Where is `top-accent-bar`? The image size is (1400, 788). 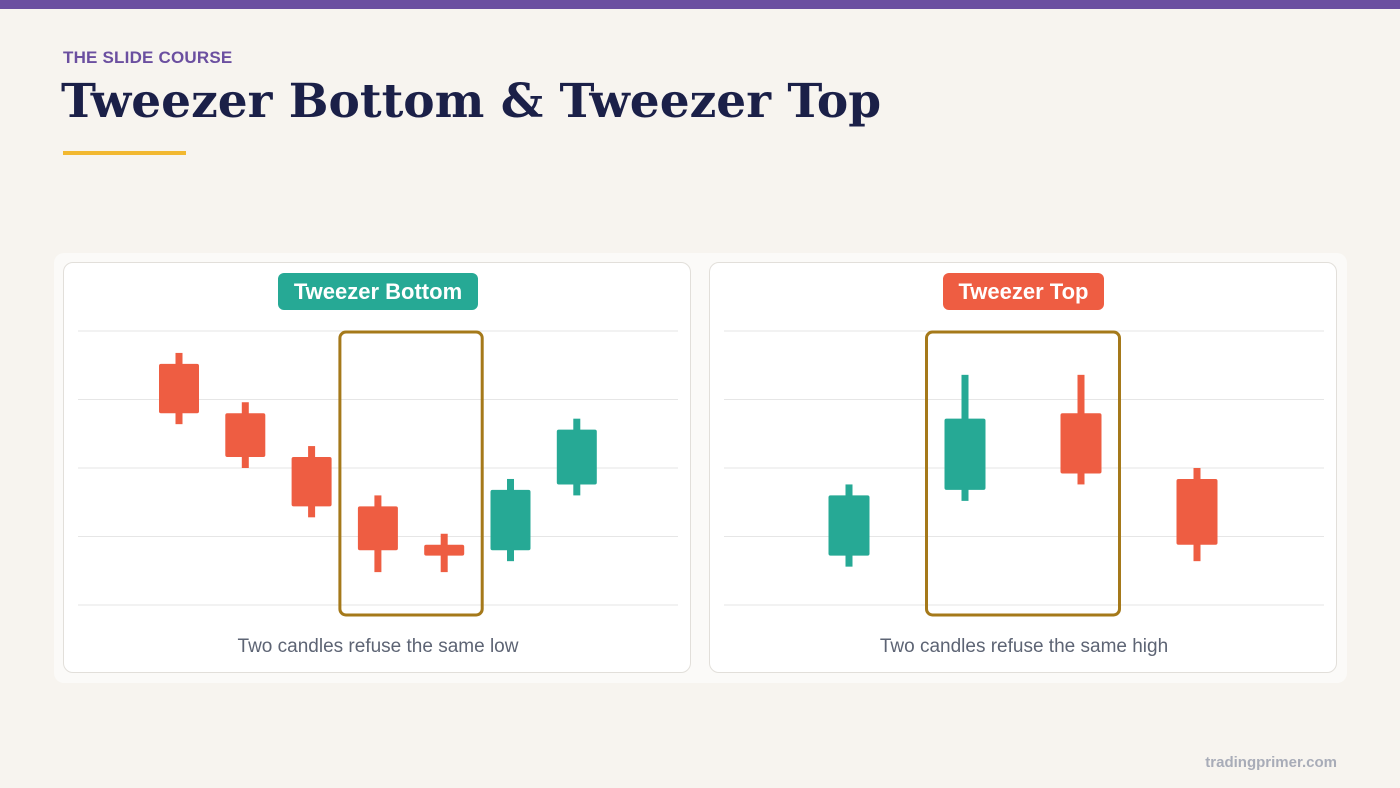 top-accent-bar is located at coordinates (700, 4).